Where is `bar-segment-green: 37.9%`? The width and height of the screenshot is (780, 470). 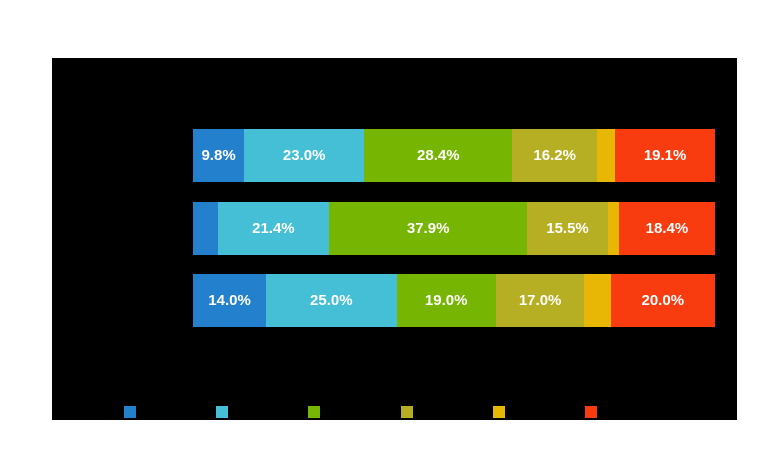
bar-segment-green: 37.9% is located at coordinates (428, 228).